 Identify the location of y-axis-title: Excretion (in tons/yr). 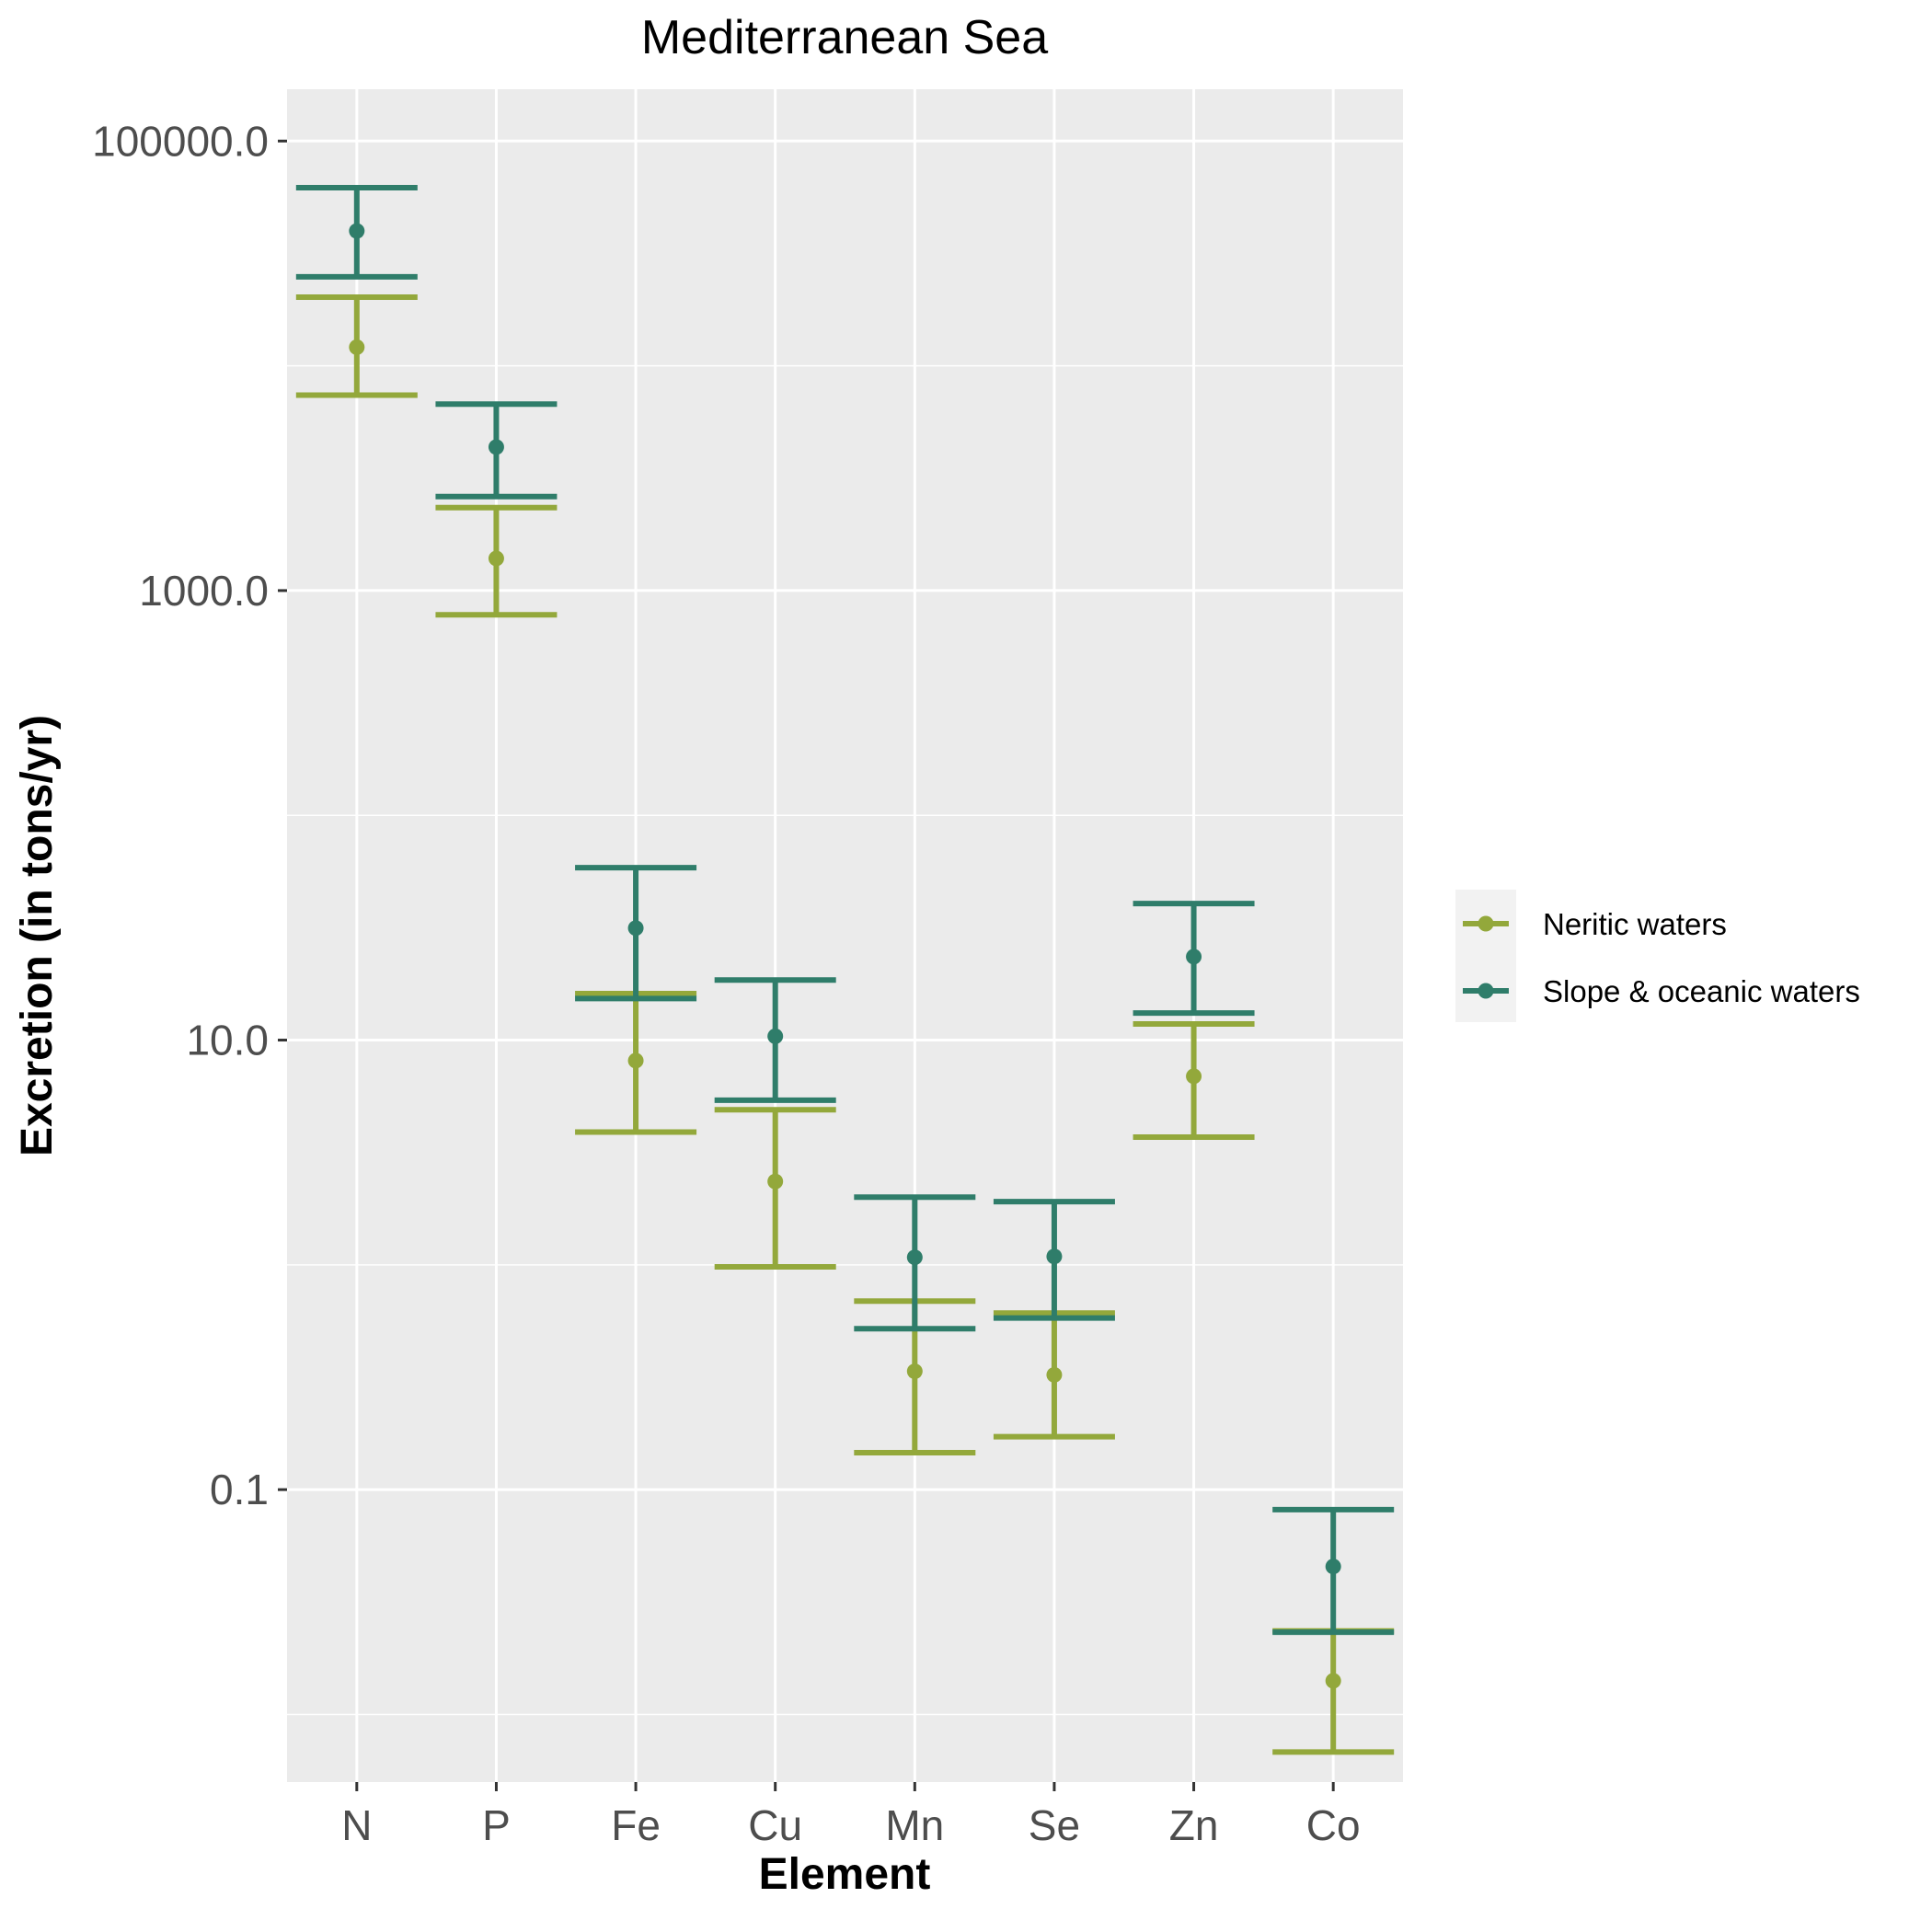
(37, 935).